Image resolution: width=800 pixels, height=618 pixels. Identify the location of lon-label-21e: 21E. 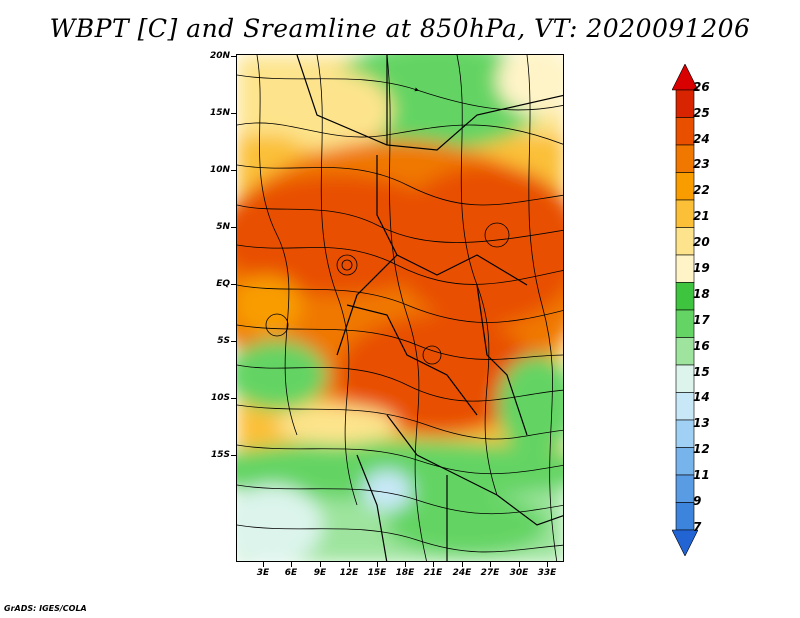
(433, 573).